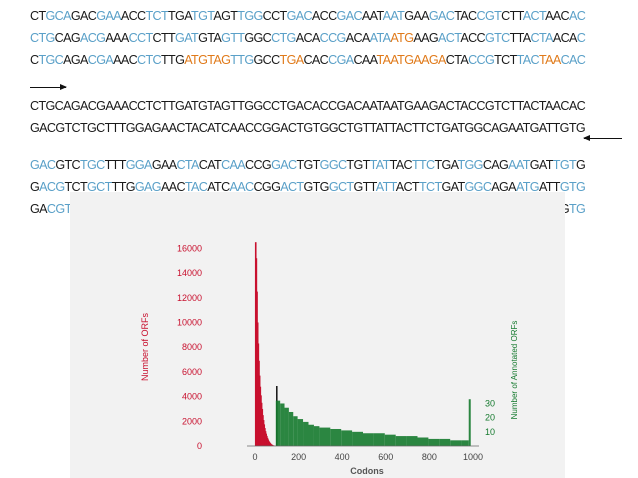 The image size is (638, 478). Describe the element at coordinates (48, 87) in the screenshot. I see `forward-strand-arrow` at that location.